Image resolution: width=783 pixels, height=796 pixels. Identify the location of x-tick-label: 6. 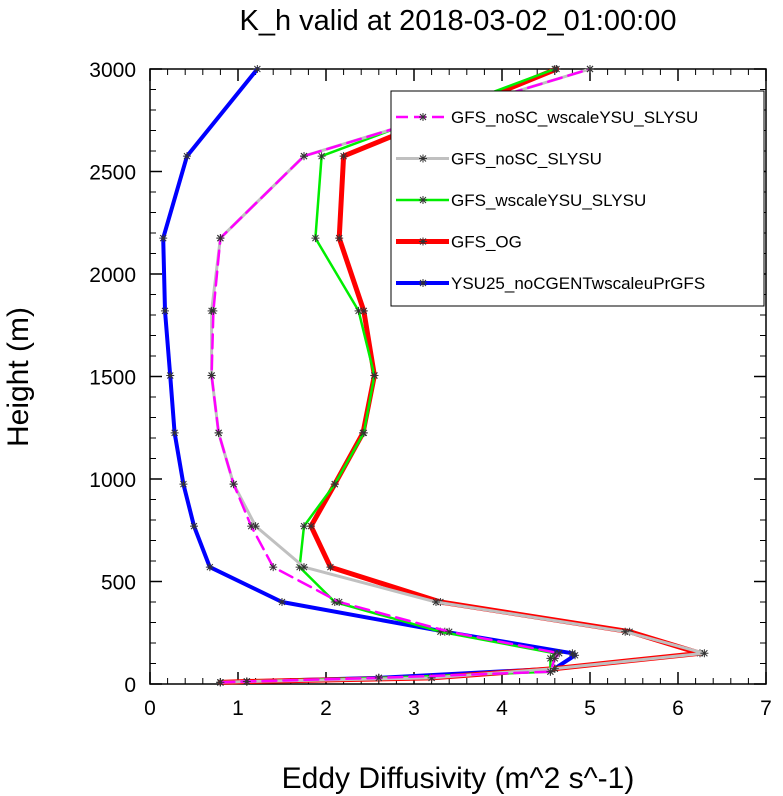
(678, 708).